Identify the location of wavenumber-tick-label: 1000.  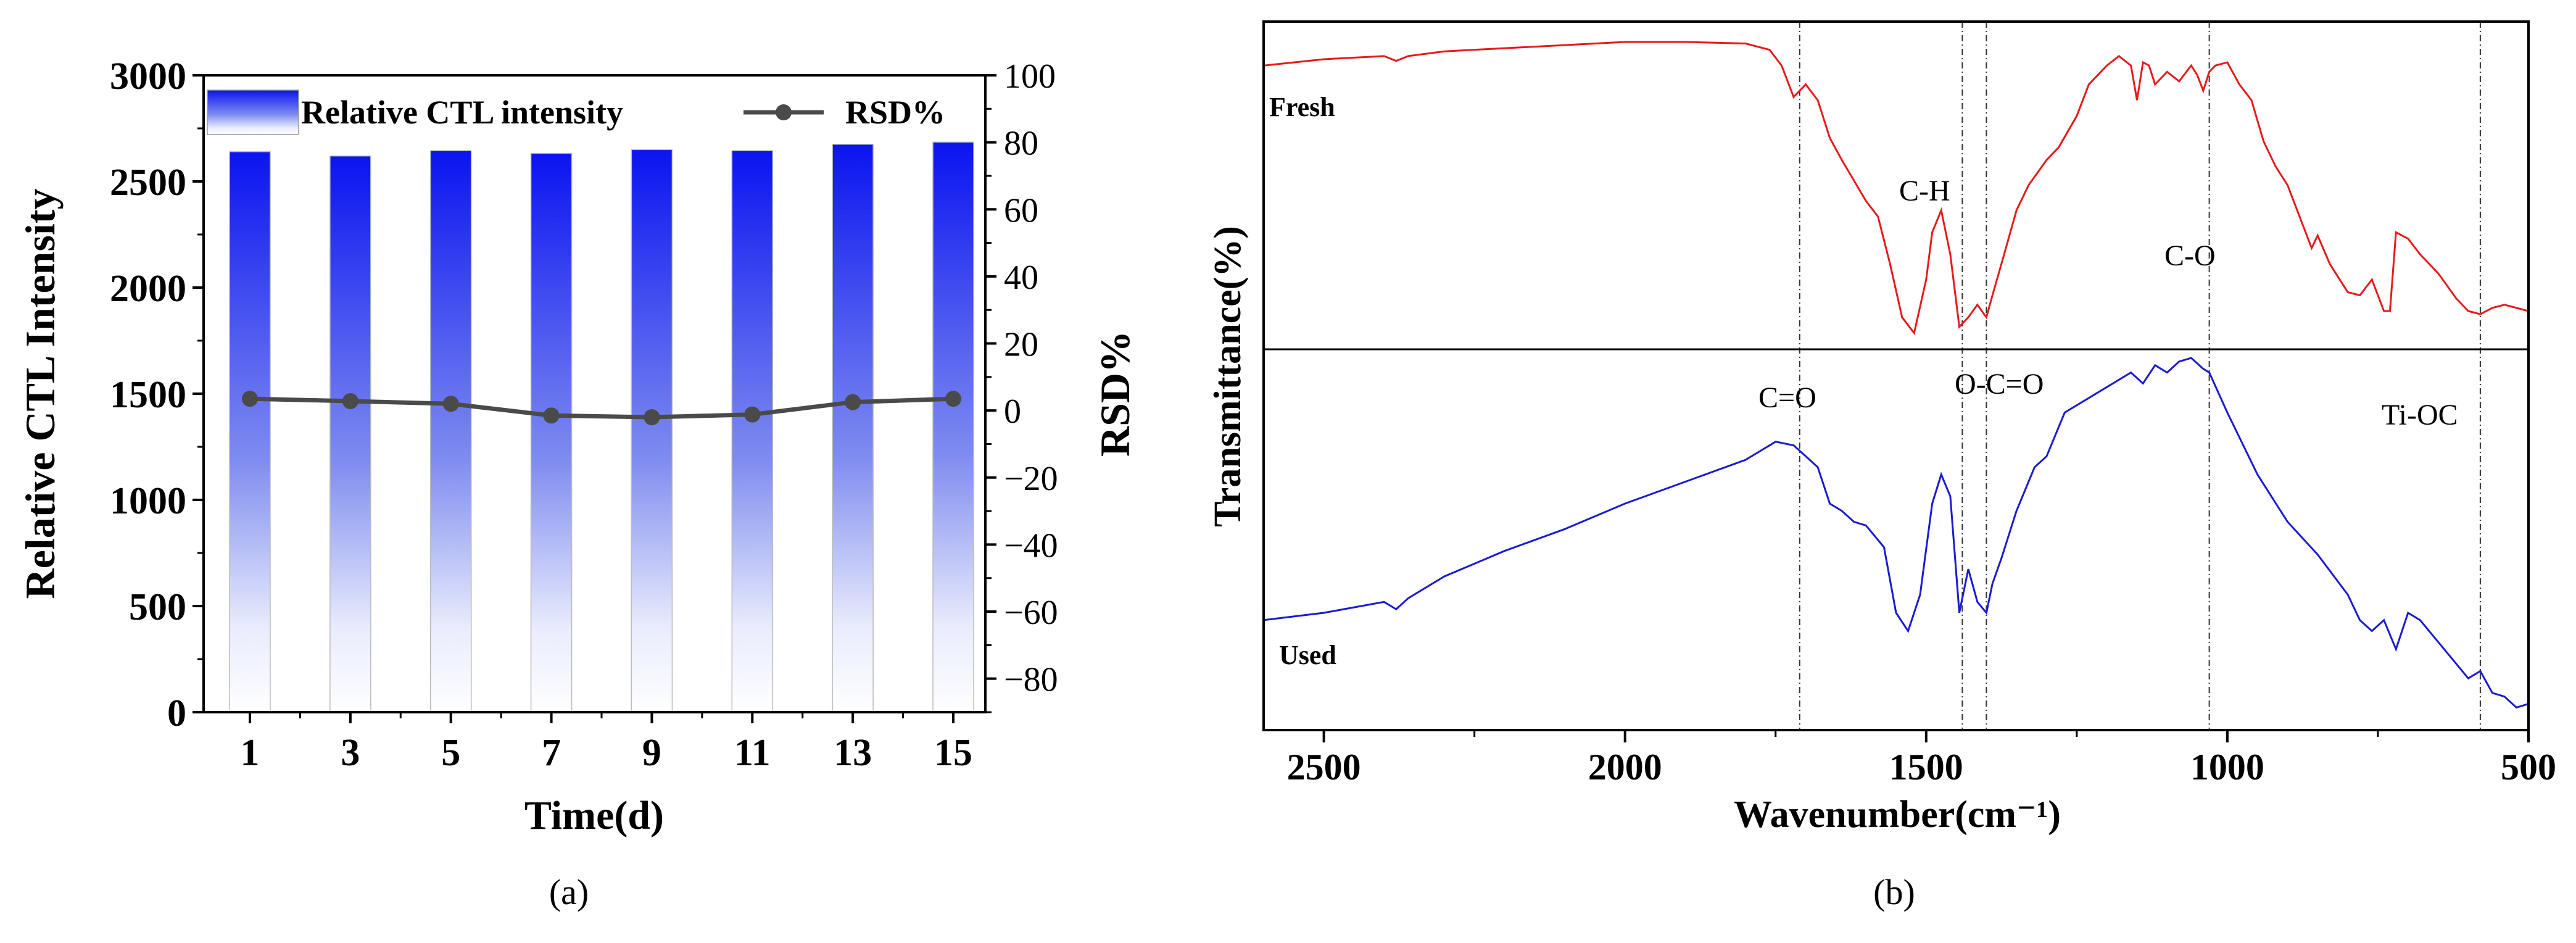
(2227, 767).